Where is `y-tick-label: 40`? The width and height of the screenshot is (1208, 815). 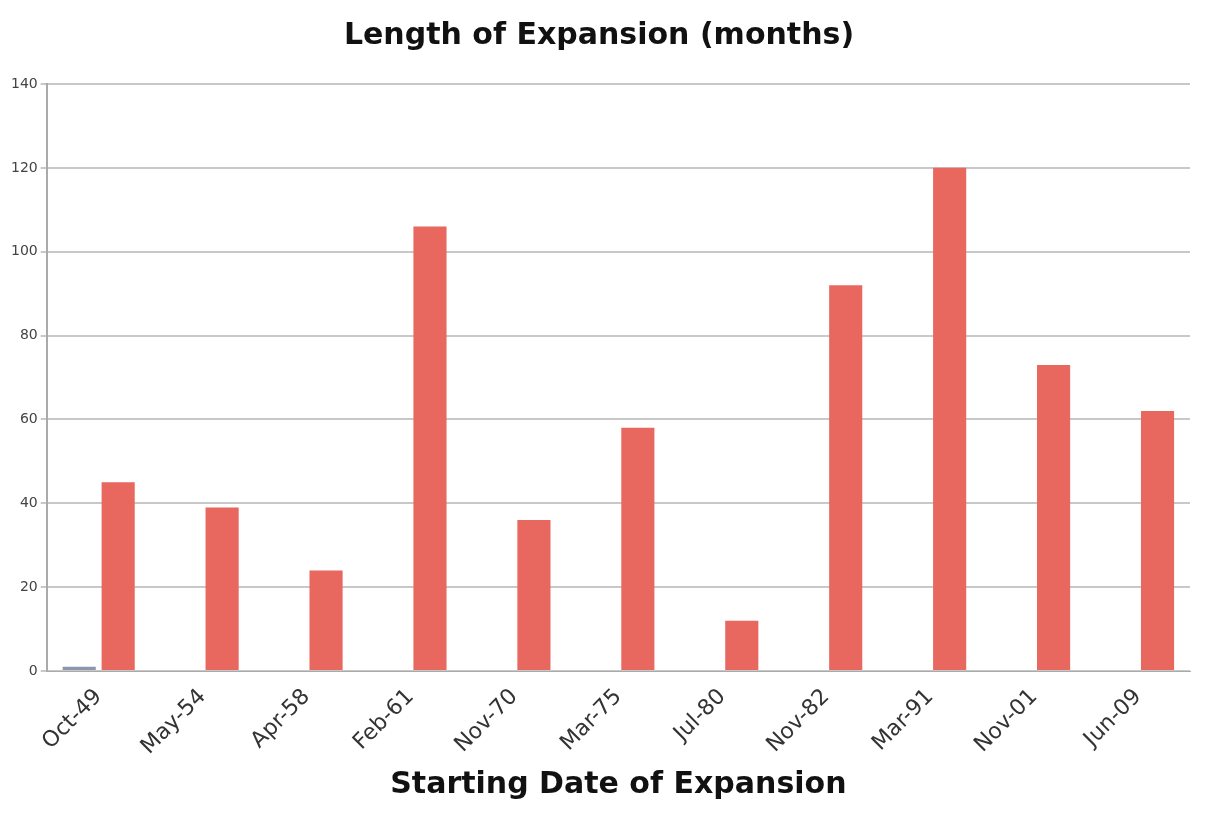 y-tick-label: 40 is located at coordinates (28, 501).